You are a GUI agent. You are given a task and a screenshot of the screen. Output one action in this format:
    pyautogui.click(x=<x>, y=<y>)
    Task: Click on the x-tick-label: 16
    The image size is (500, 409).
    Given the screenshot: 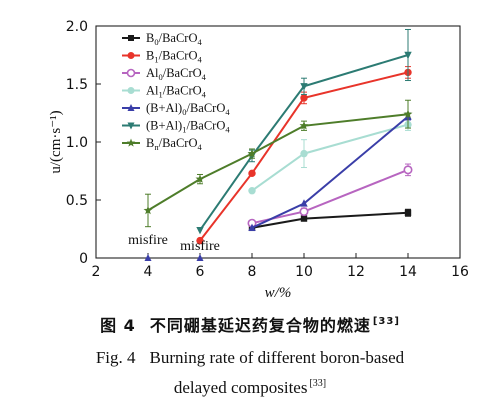 What is the action you would take?
    pyautogui.click(x=460, y=272)
    